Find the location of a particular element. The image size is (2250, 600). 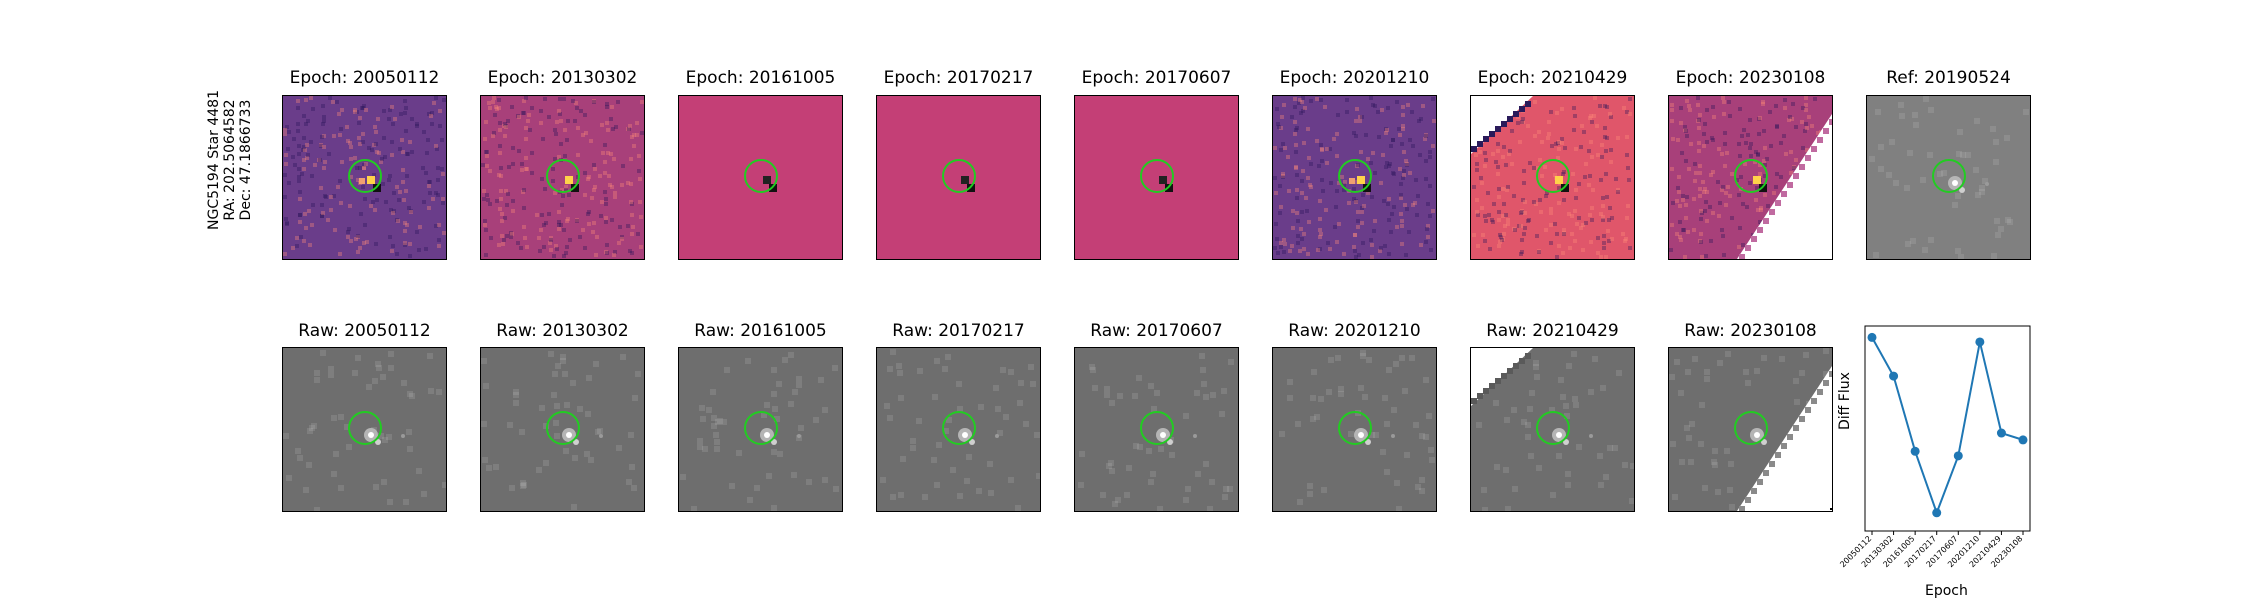

bottom-row-title-5: Raw: 20201210 is located at coordinates (1354, 331).